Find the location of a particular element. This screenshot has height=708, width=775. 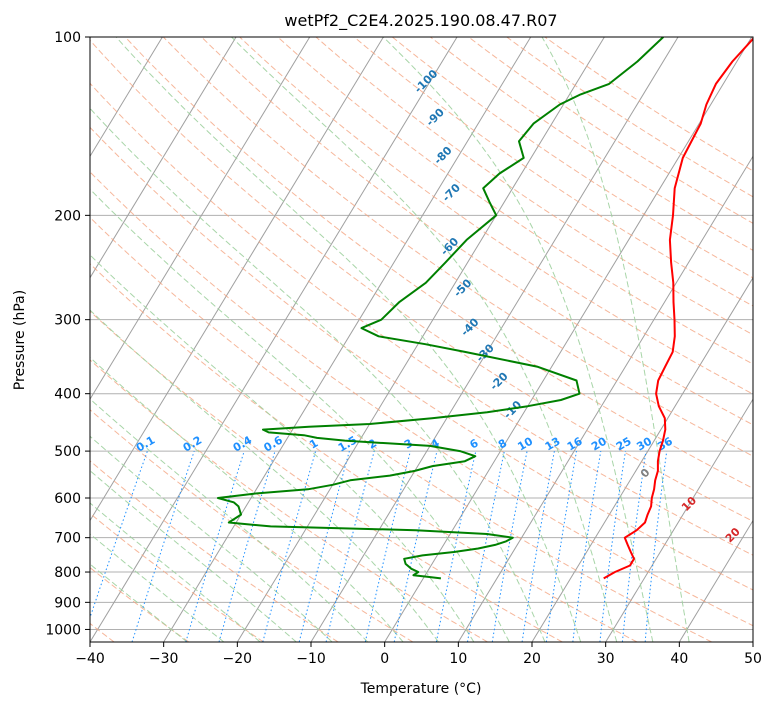

x-axis-label: Temperature (°C) is located at coordinates (421, 689).